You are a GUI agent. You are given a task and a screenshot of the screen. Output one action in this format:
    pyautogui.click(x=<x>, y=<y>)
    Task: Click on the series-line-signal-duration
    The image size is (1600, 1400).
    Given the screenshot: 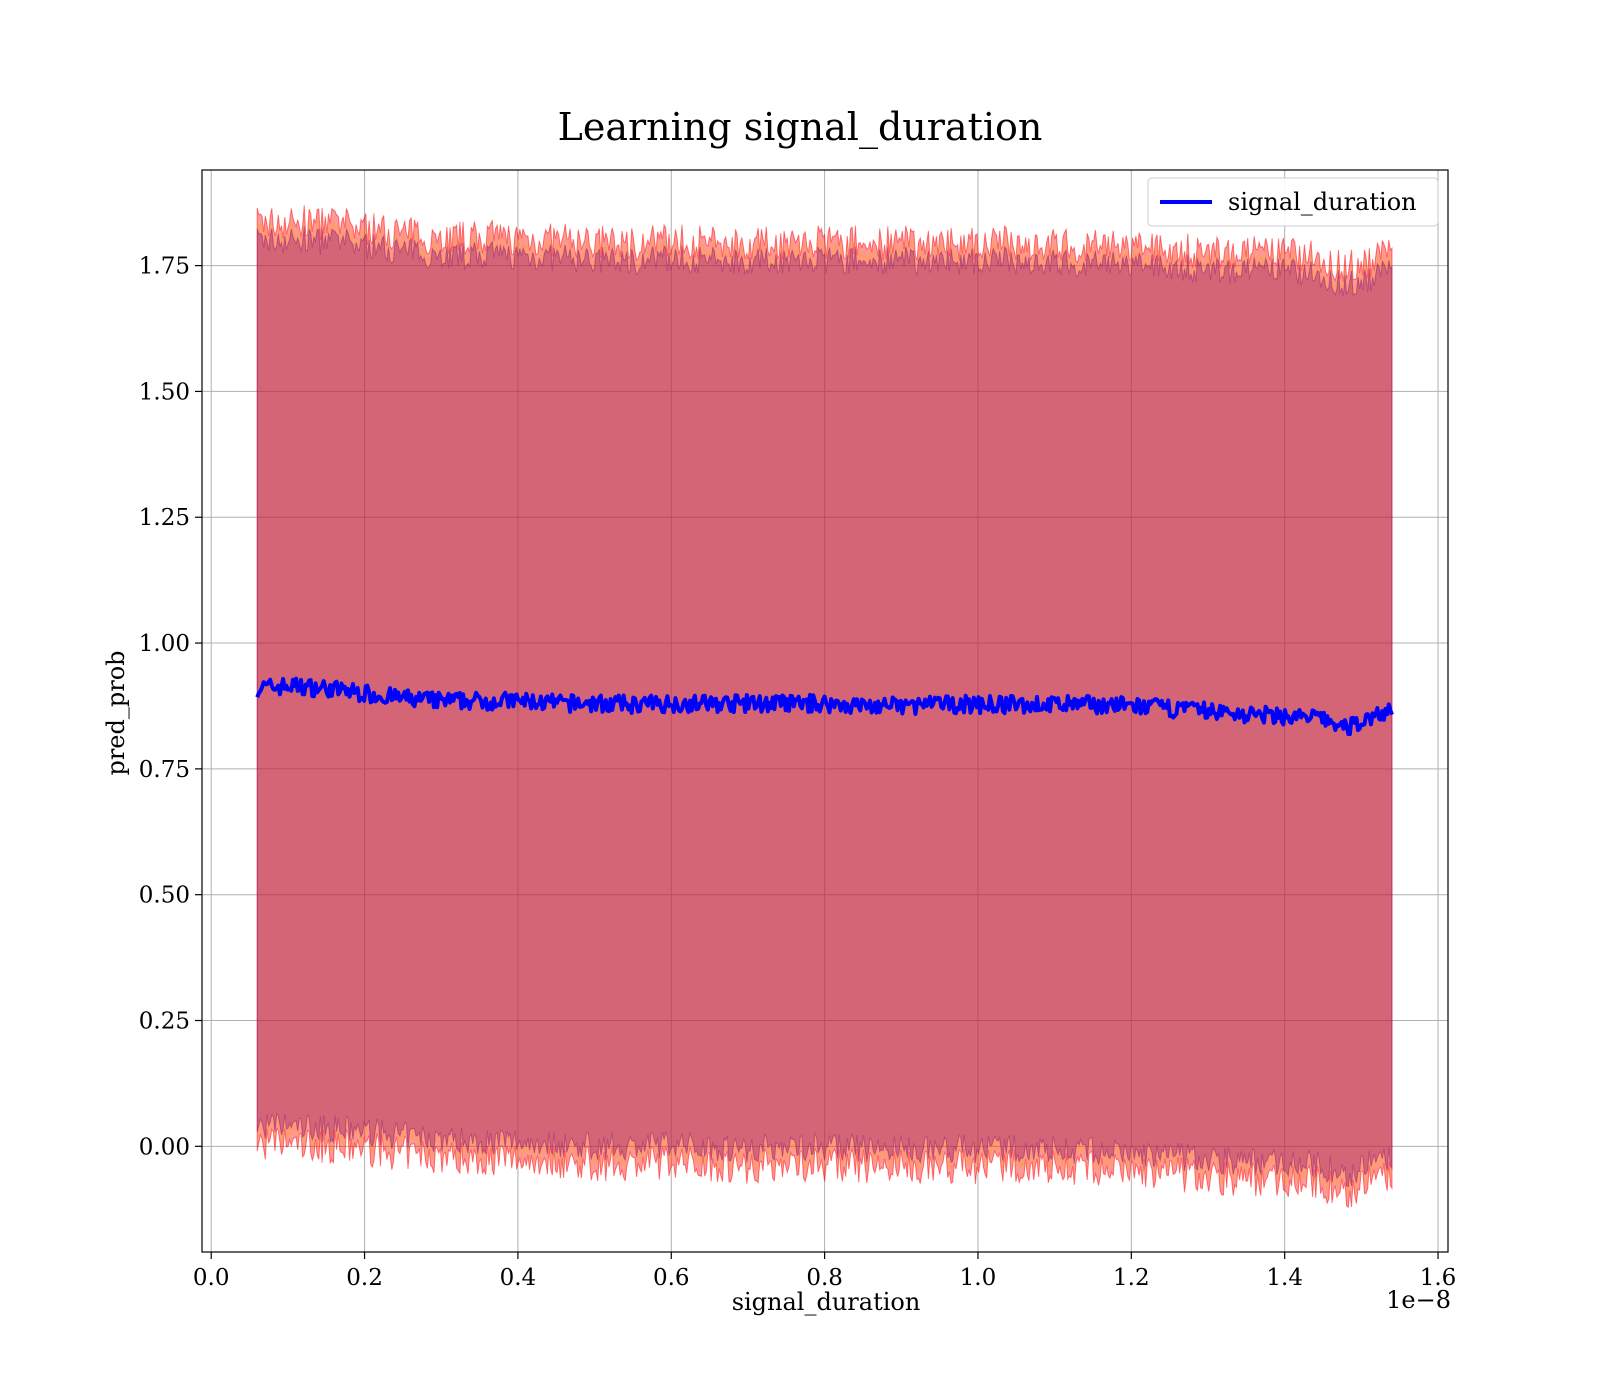 What is the action you would take?
    pyautogui.click(x=824, y=706)
    